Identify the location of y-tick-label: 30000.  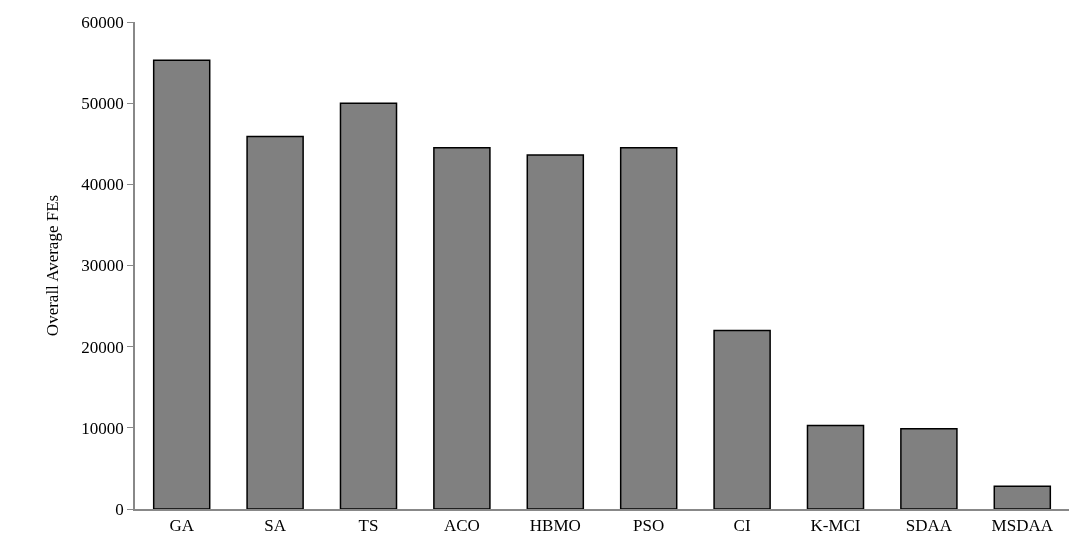
(102, 266).